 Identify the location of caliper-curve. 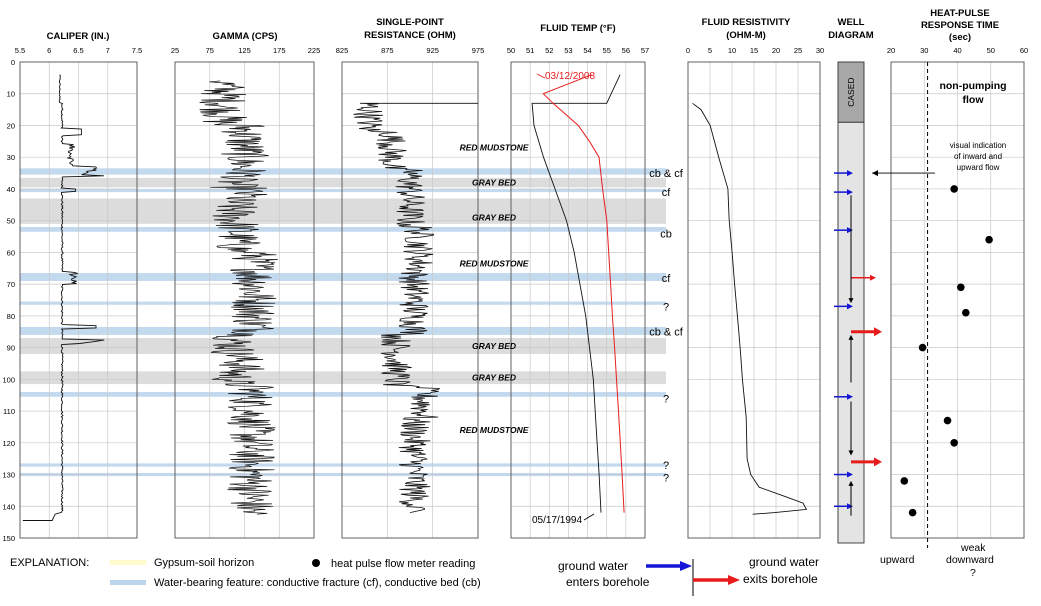
(63, 297).